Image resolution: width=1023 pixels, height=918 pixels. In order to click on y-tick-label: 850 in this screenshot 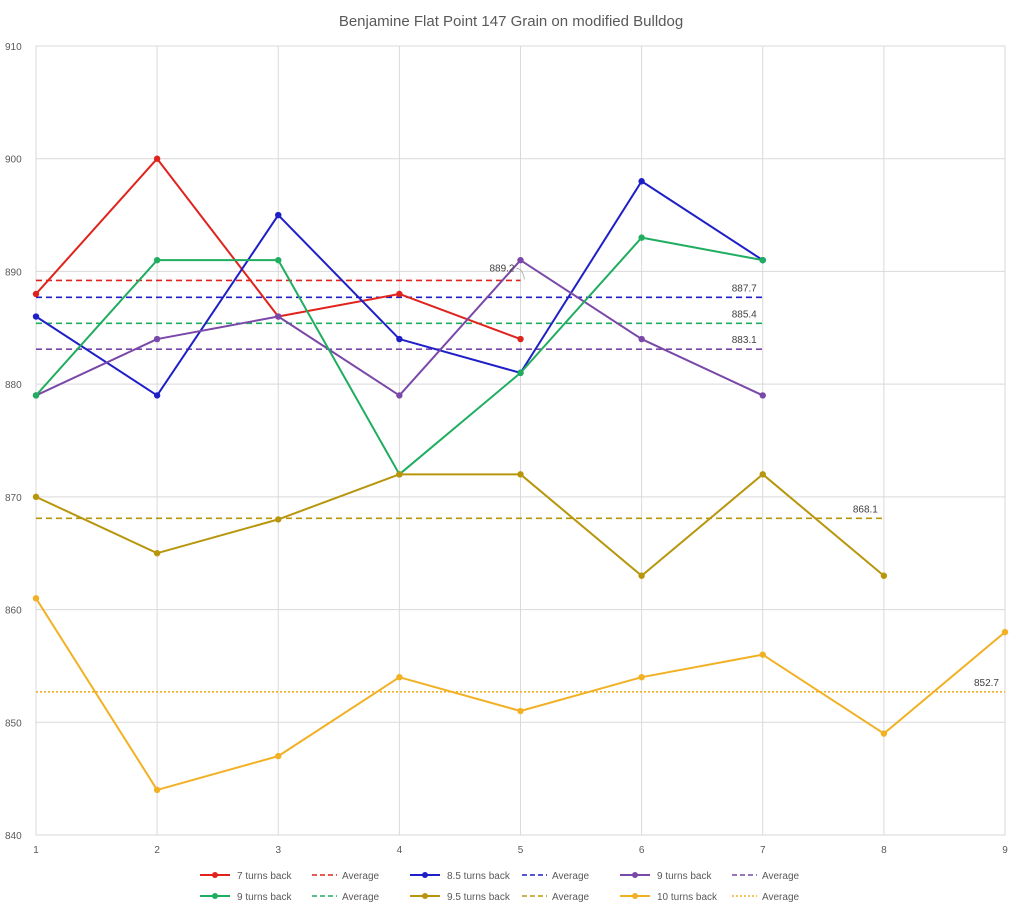, I will do `click(13, 723)`.